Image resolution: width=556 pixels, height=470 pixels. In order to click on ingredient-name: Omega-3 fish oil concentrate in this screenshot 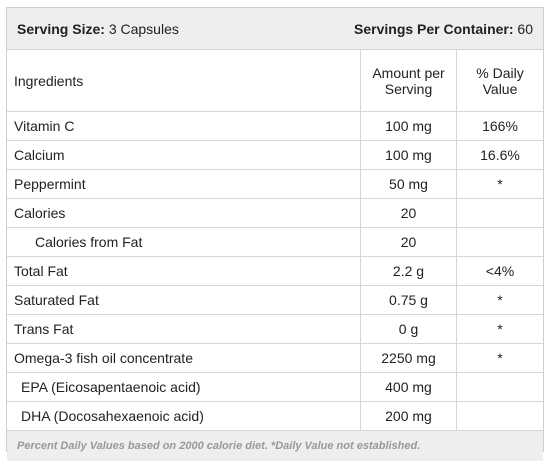, I will do `click(184, 358)`.